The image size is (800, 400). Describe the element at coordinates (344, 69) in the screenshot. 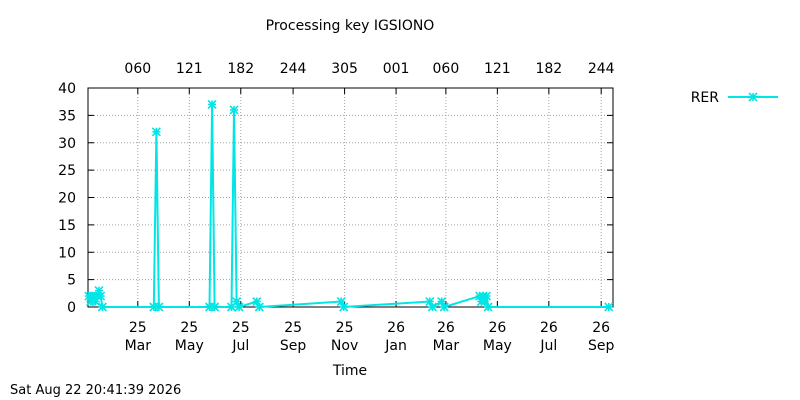

I see `x-top-tick-label: 305` at that location.